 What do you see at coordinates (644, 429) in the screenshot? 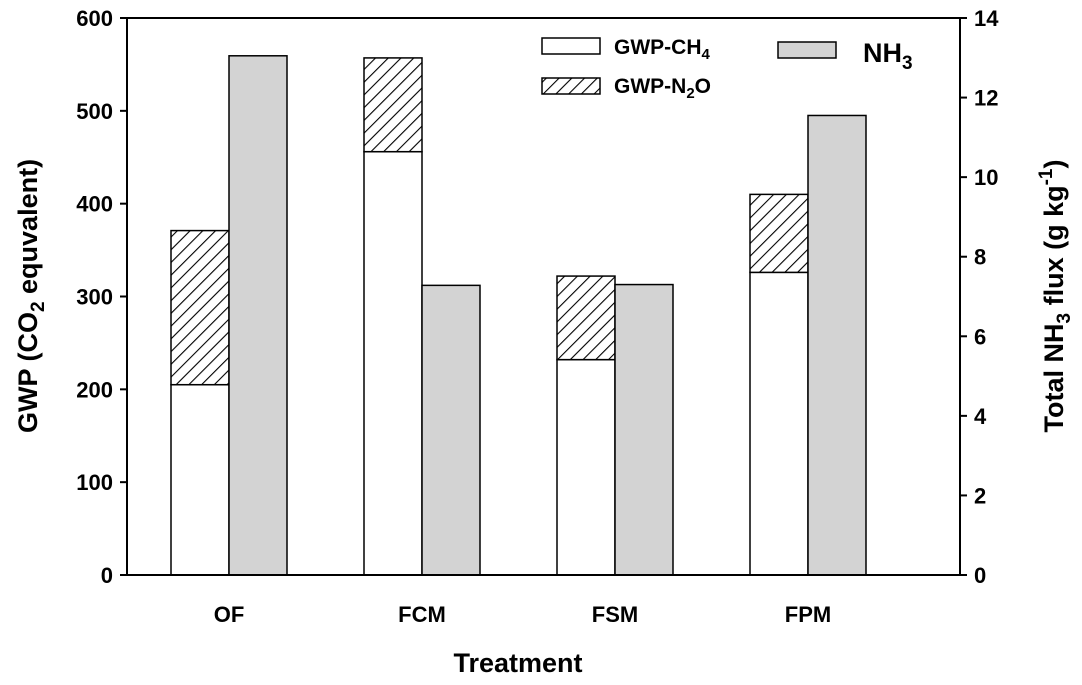
I see `bar-nh3-fsm` at bounding box center [644, 429].